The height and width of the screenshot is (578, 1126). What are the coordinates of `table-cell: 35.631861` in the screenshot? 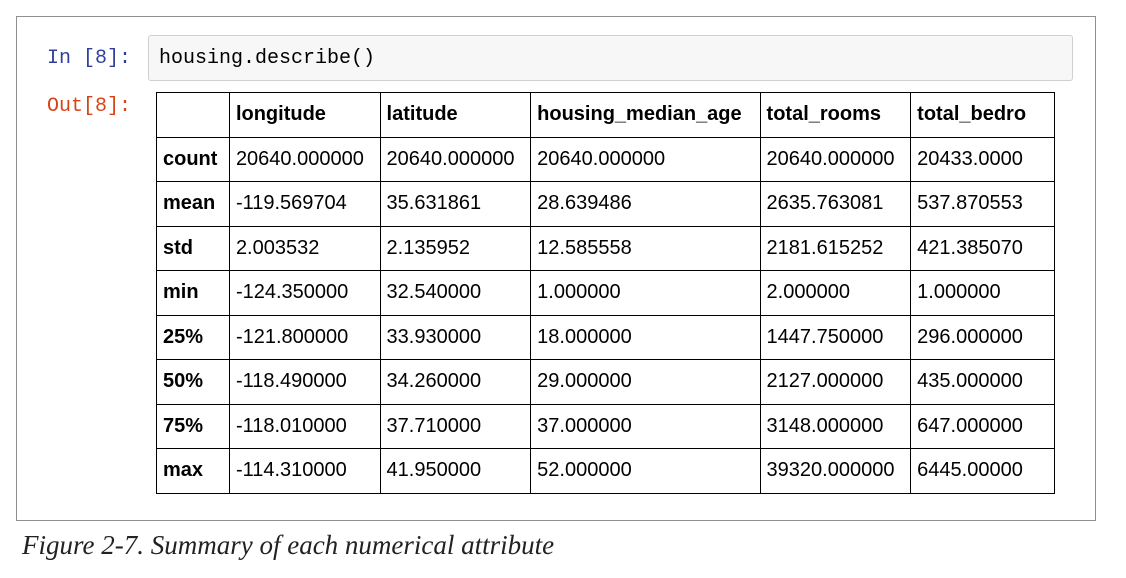 It's located at (455, 204).